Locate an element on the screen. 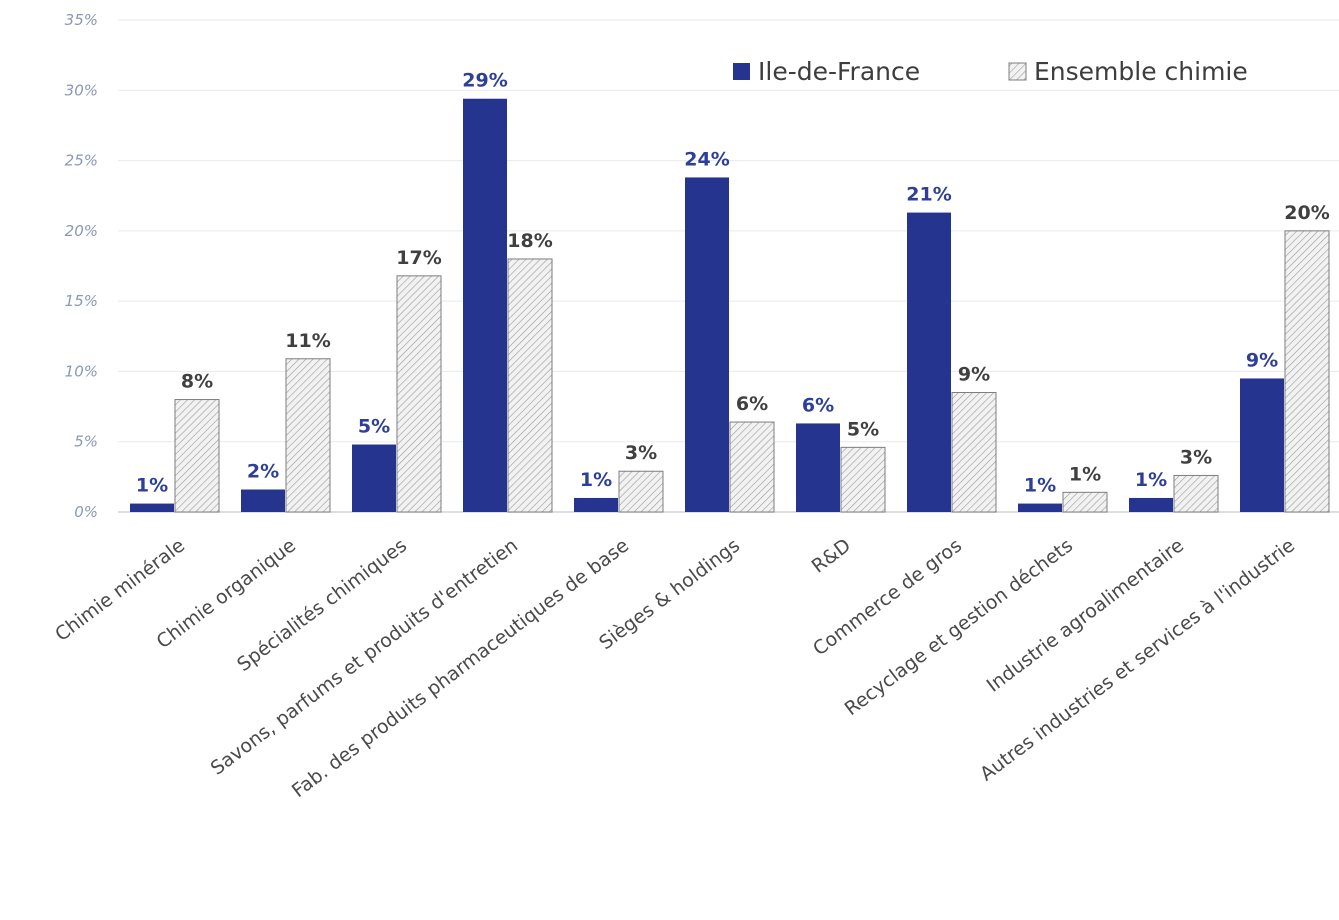 This screenshot has width=1339, height=920. data-label-ile-de-france: 29% is located at coordinates (484, 81).